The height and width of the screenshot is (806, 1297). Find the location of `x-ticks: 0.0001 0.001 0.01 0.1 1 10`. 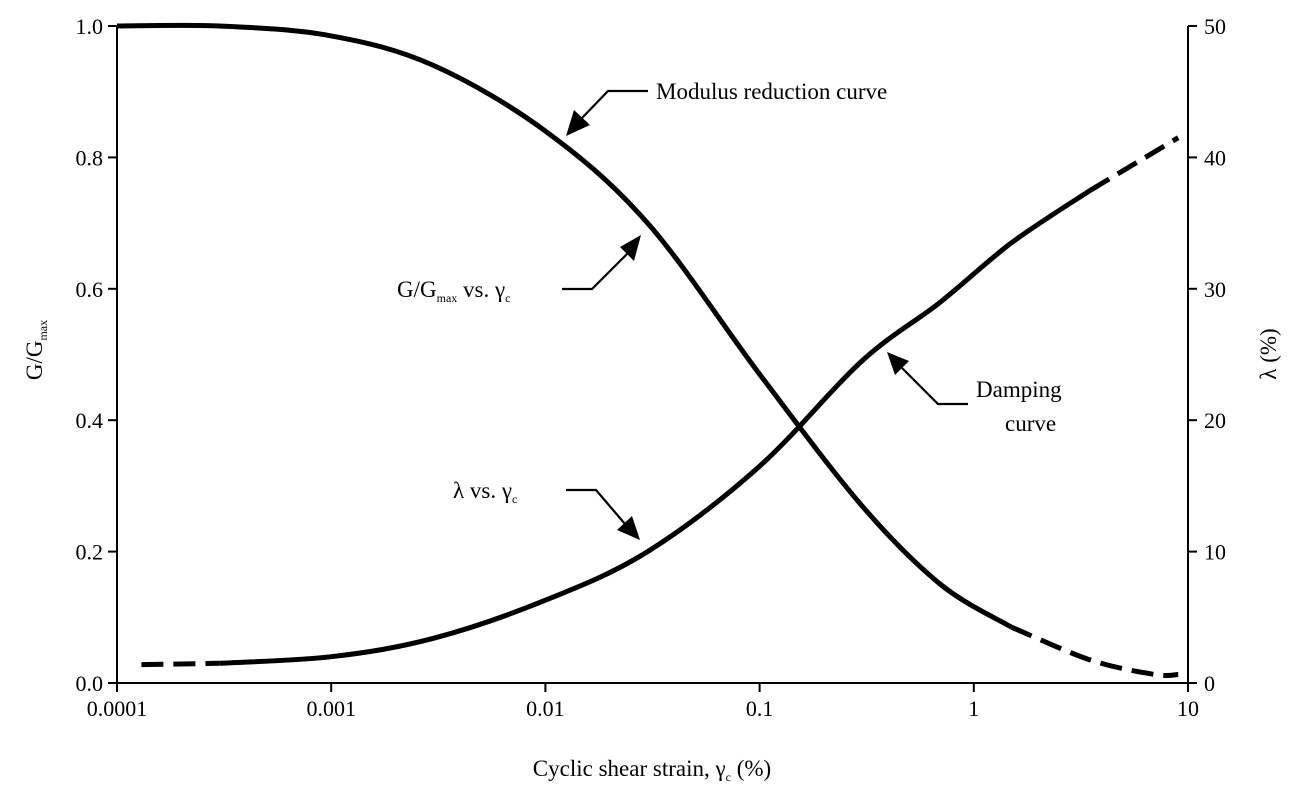

x-ticks: 0.0001 0.001 0.01 0.1 1 10 is located at coordinates (643, 702).